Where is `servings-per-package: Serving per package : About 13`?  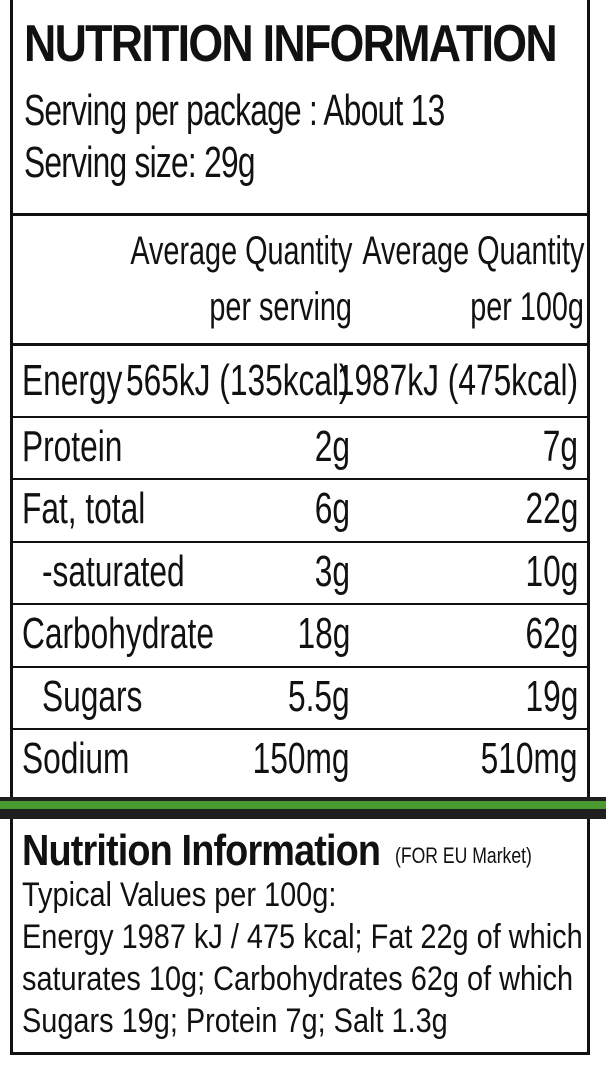 servings-per-package: Serving per package : About 13 is located at coordinates (234, 110).